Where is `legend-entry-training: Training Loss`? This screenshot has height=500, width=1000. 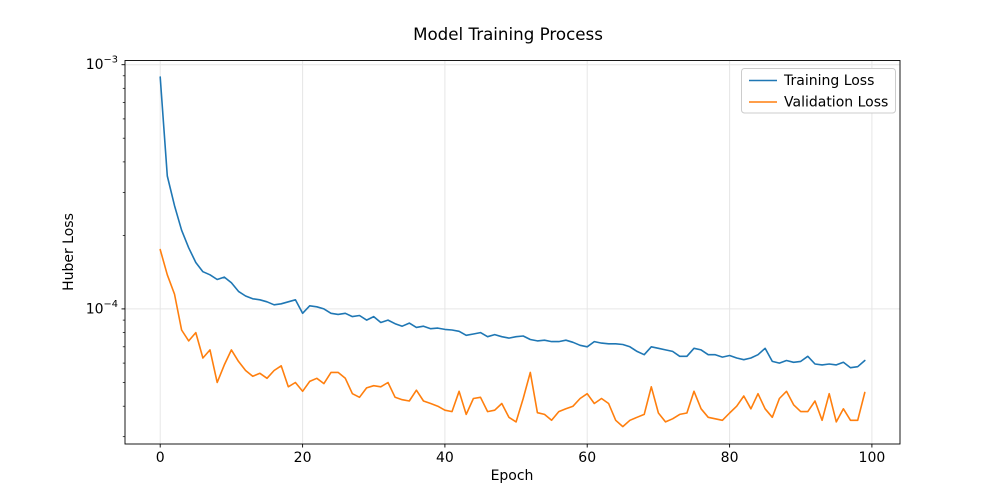
legend-entry-training: Training Loss is located at coordinates (811, 81).